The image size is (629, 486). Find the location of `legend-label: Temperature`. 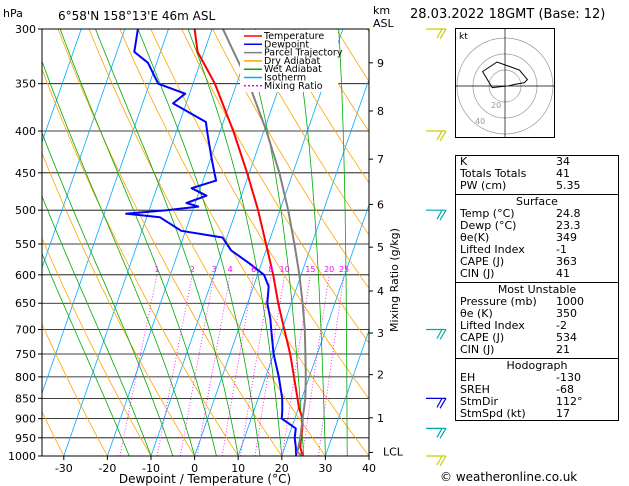

legend-label: Temperature is located at coordinates (293, 36).